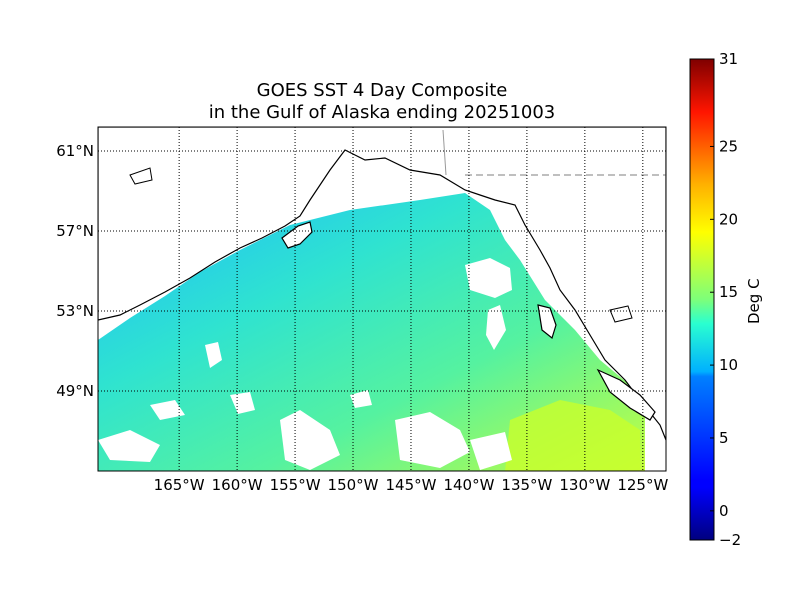 The height and width of the screenshot is (600, 800). What do you see at coordinates (468, 485) in the screenshot?
I see `lon-tick-label: 140°W` at bounding box center [468, 485].